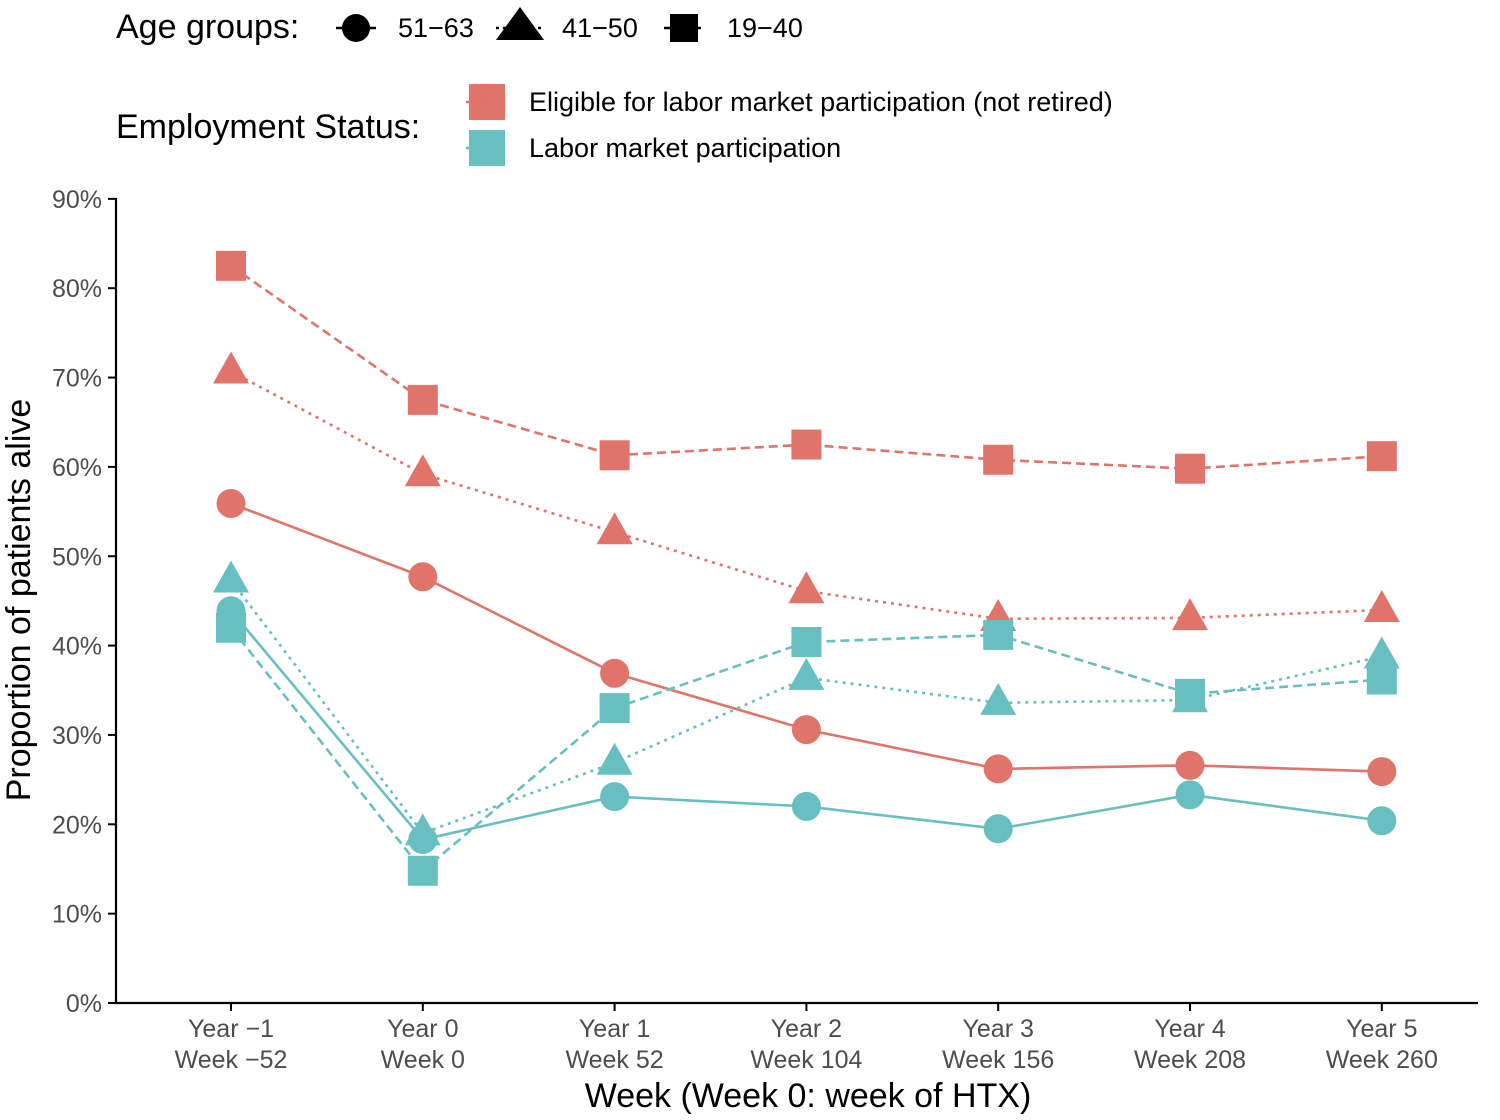 The width and height of the screenshot is (1500, 1120). Describe the element at coordinates (436, 28) in the screenshot. I see `legend-age-label-1: 51−63` at that location.